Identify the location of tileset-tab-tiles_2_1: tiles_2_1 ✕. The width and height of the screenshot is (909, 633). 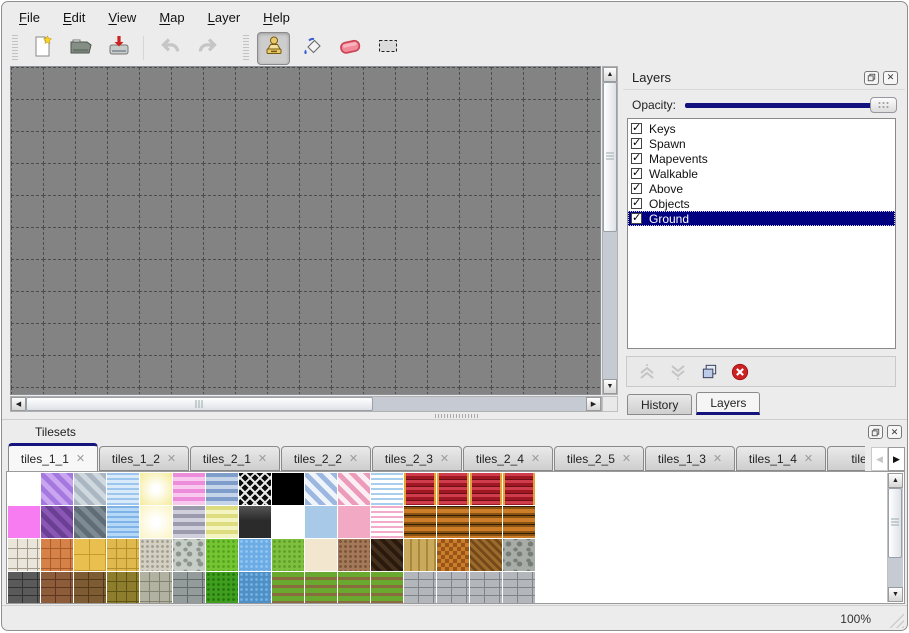
(235, 458).